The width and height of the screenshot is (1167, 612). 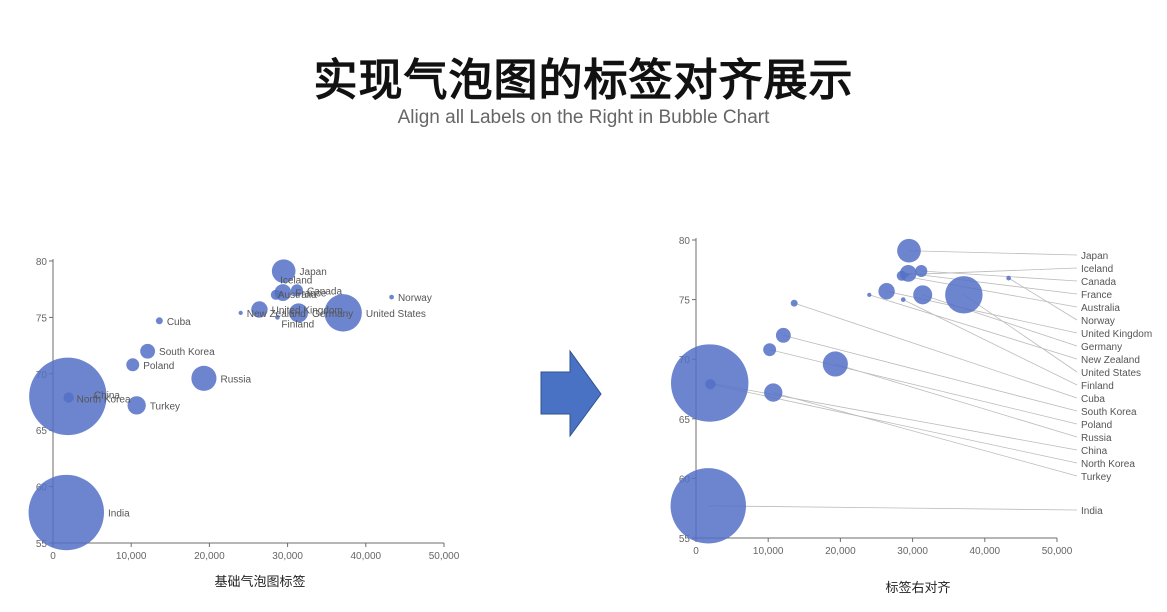 I want to click on y-tick-label: 75, so click(x=42, y=318).